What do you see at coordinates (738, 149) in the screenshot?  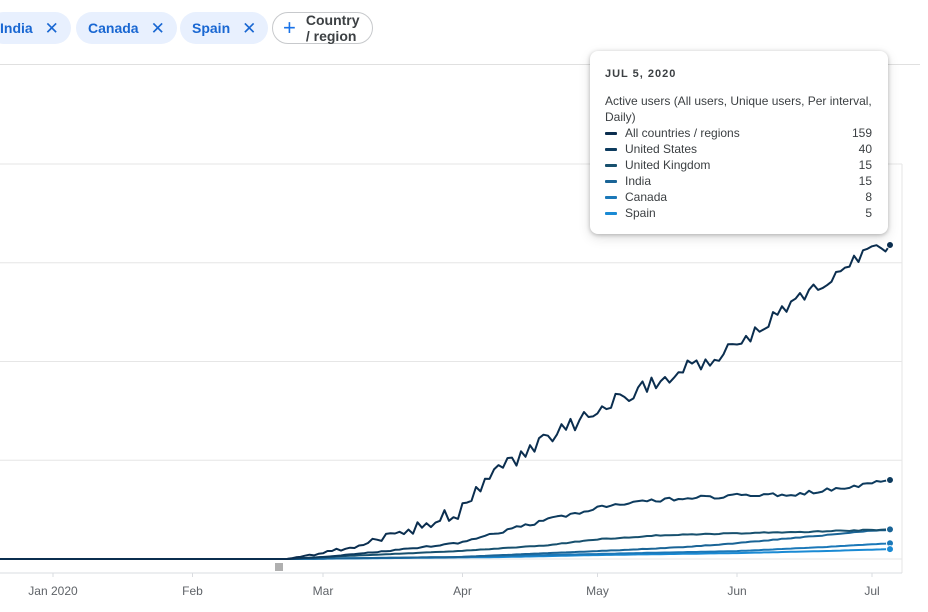 I see `tooltip-row: United States 40` at bounding box center [738, 149].